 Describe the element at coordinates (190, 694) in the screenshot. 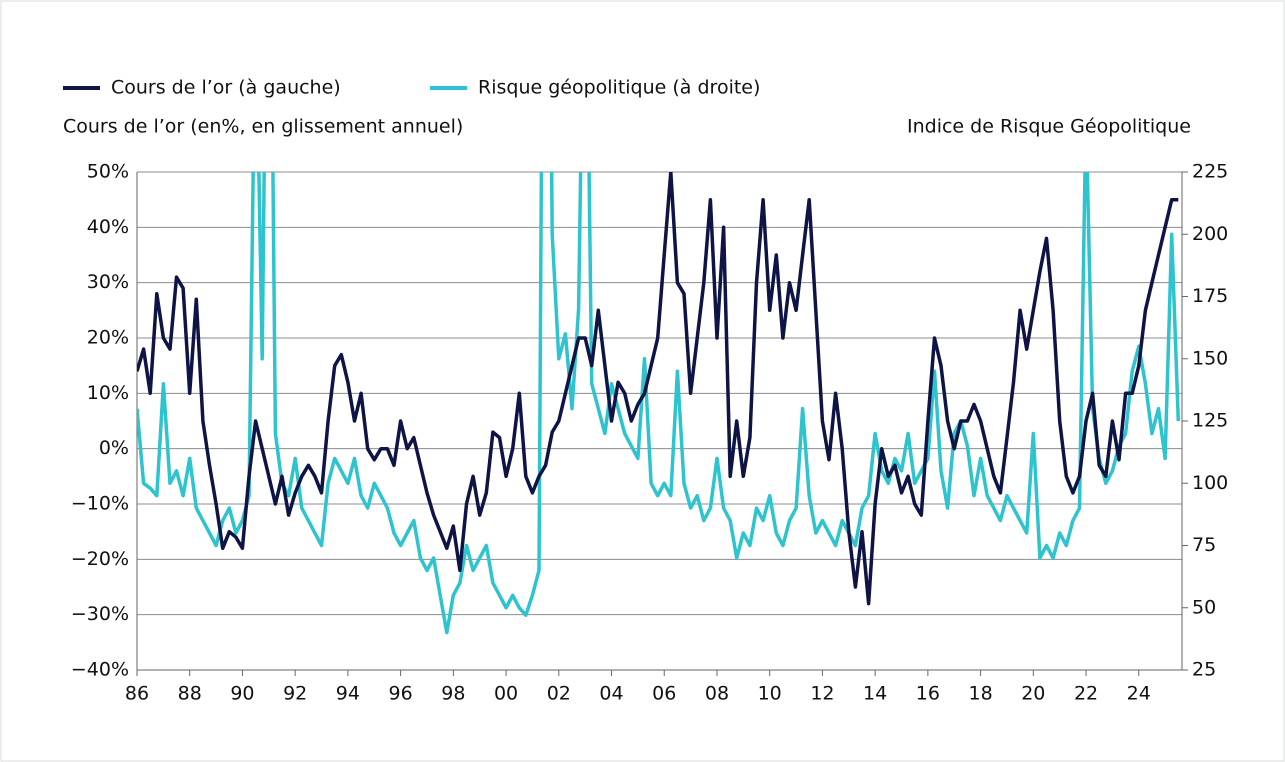

I see `x-tick-label: 88` at that location.